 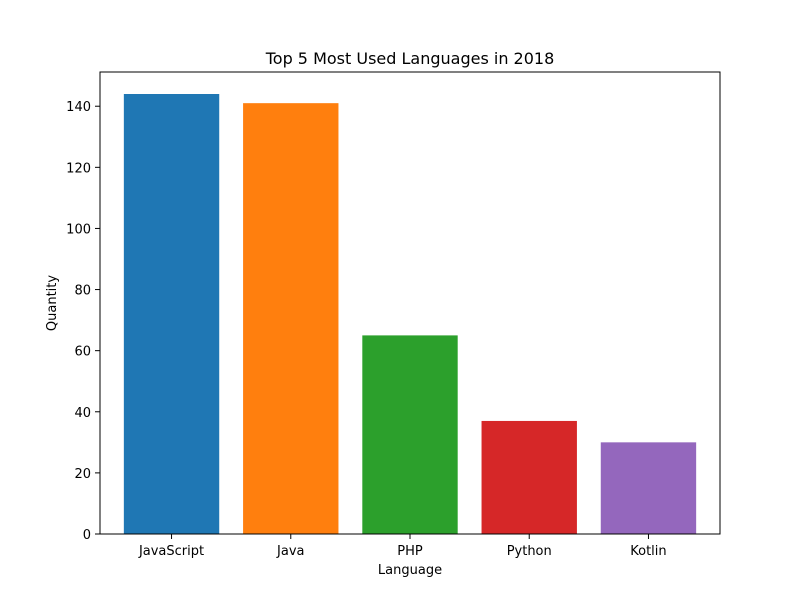 What do you see at coordinates (82, 352) in the screenshot?
I see `y-tick-label: 60` at bounding box center [82, 352].